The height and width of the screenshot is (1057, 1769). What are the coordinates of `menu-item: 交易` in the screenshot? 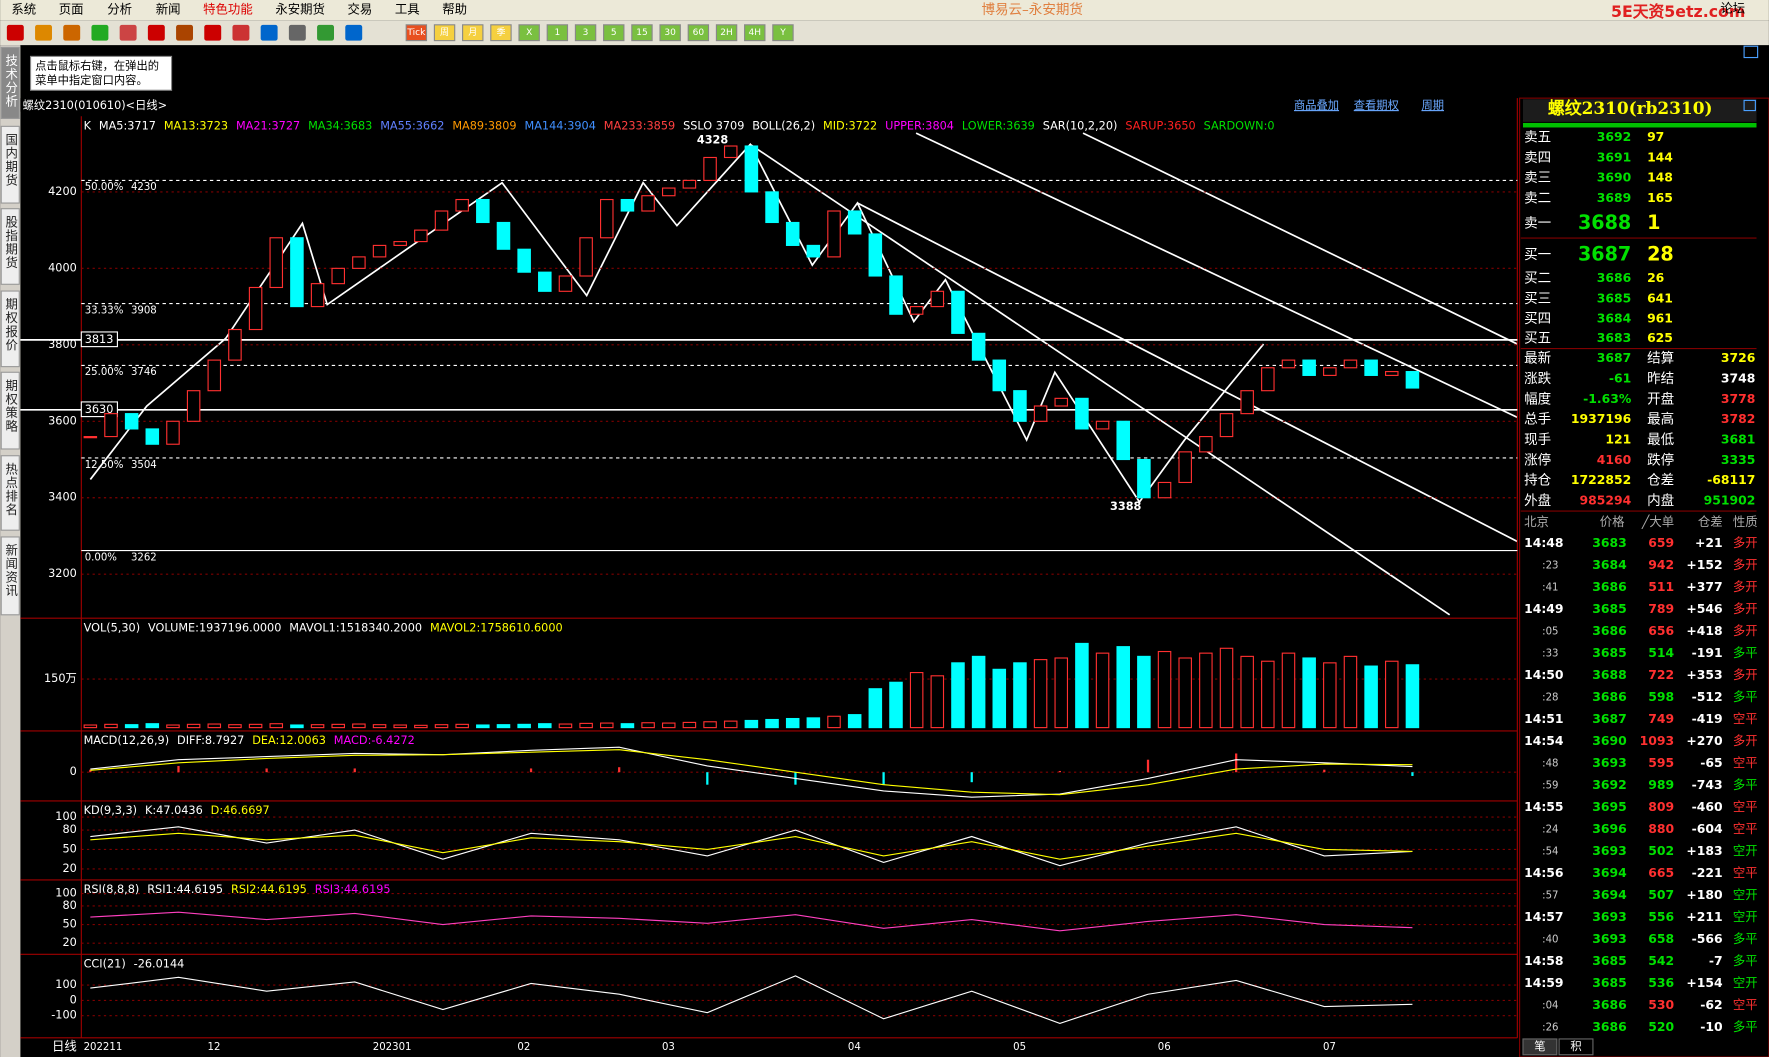 It's located at (360, 9).